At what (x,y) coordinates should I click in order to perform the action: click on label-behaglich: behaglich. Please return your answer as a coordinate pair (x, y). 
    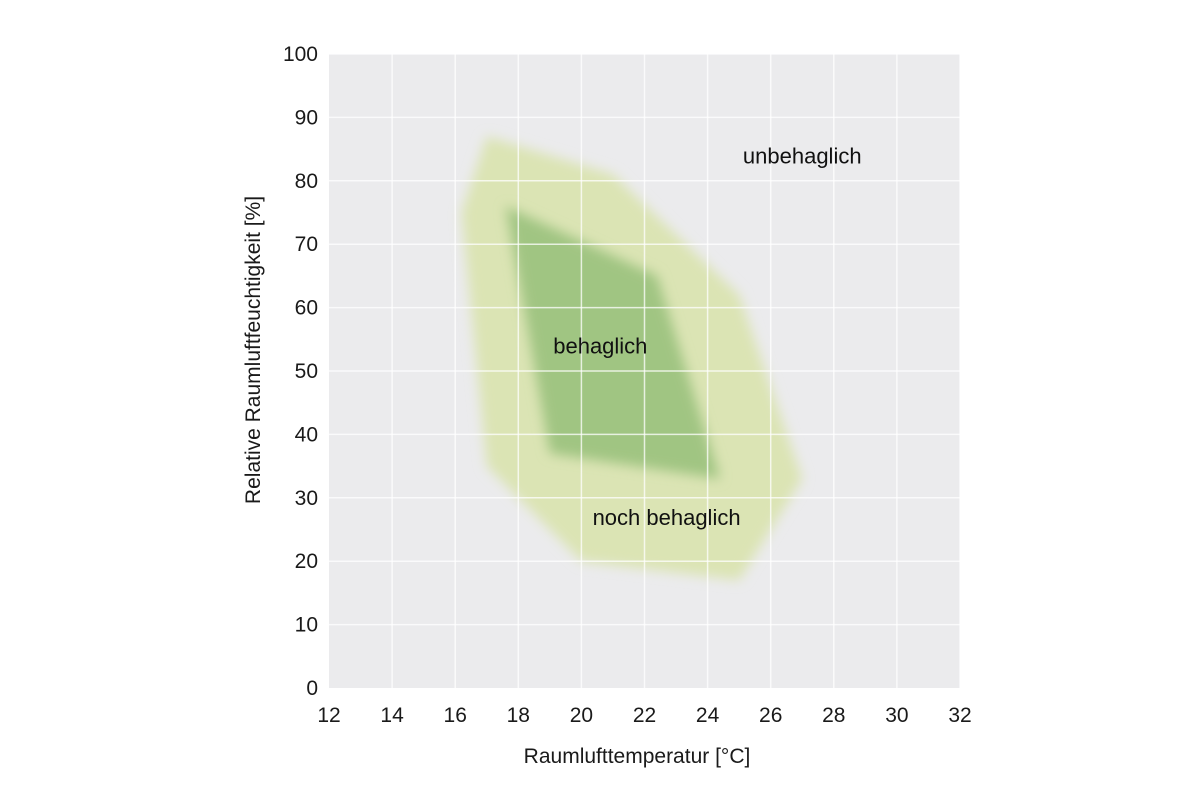
    Looking at the image, I should click on (600, 346).